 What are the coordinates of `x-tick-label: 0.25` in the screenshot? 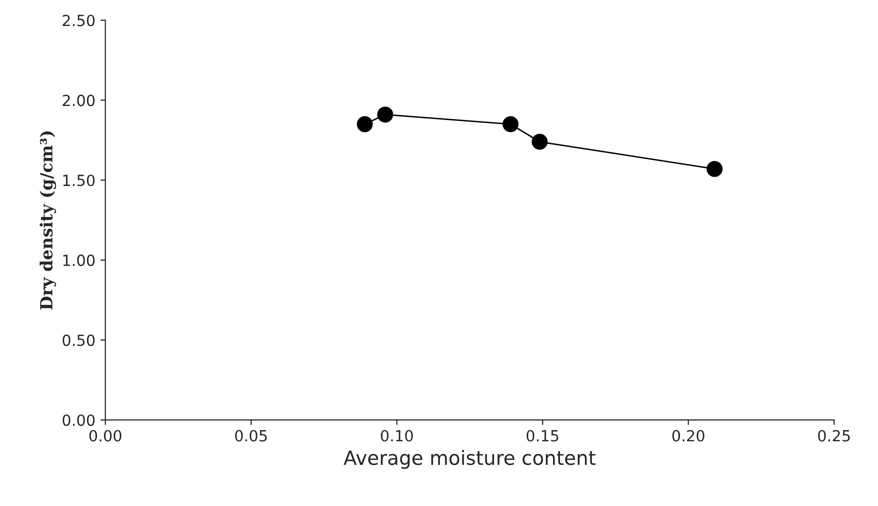 It's located at (834, 436).